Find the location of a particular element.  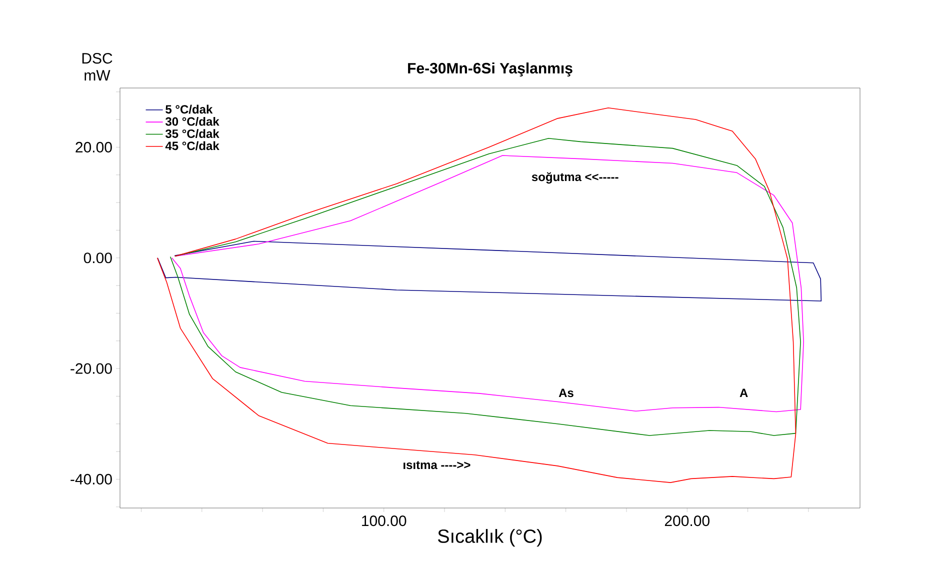

chart-title: Fe-30Mn-6Si Yaşlanmış is located at coordinates (490, 69).